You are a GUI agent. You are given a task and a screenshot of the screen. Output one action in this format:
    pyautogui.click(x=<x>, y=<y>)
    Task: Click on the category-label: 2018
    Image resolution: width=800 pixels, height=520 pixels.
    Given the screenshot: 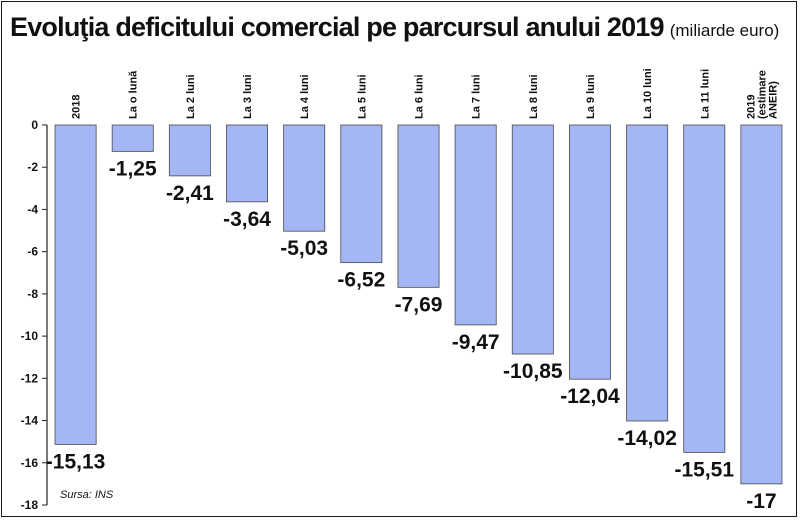 What is the action you would take?
    pyautogui.click(x=77, y=107)
    